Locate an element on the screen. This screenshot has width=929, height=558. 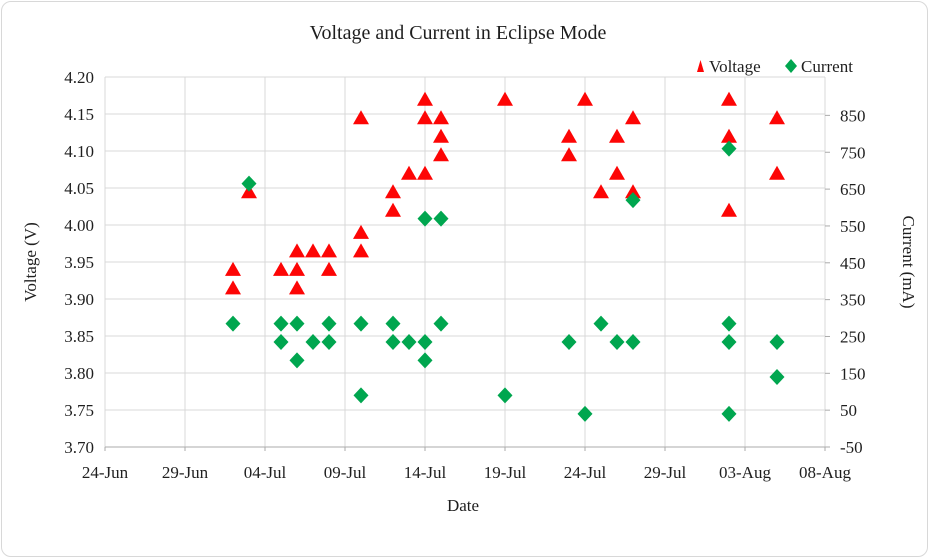
voltage-legend-triangle-icon is located at coordinates (700, 66).